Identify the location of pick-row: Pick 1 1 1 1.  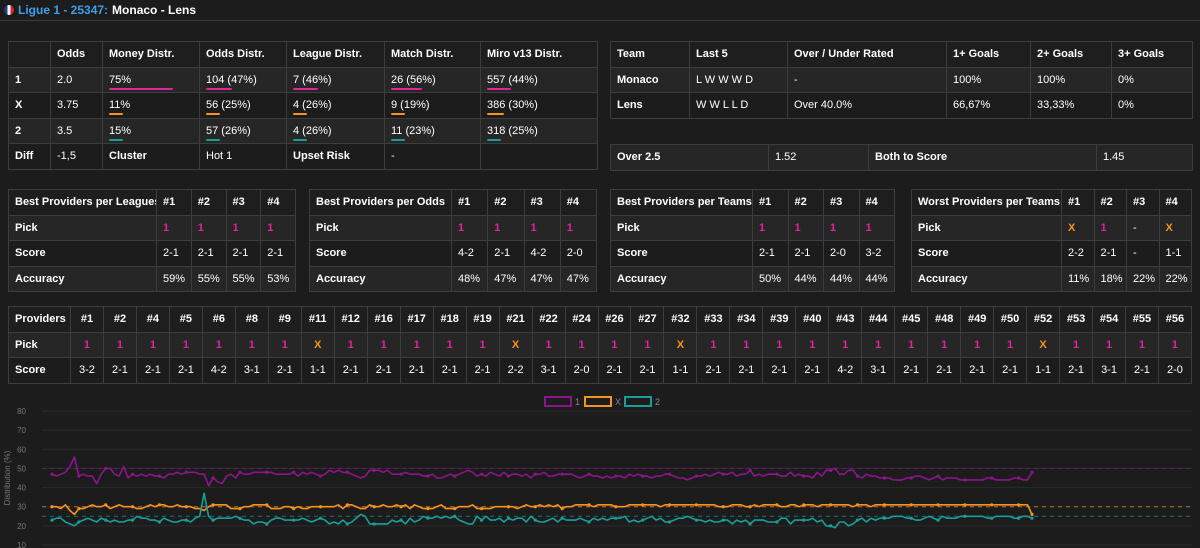
(752, 227).